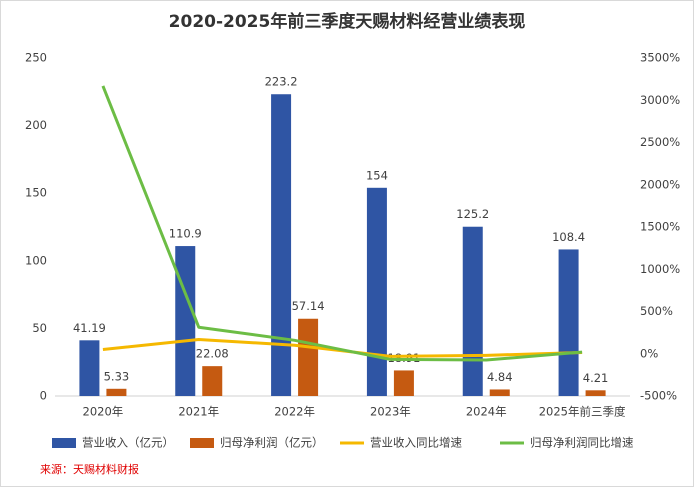  Describe the element at coordinates (212, 354) in the screenshot. I see `data-label: 22.08` at that location.